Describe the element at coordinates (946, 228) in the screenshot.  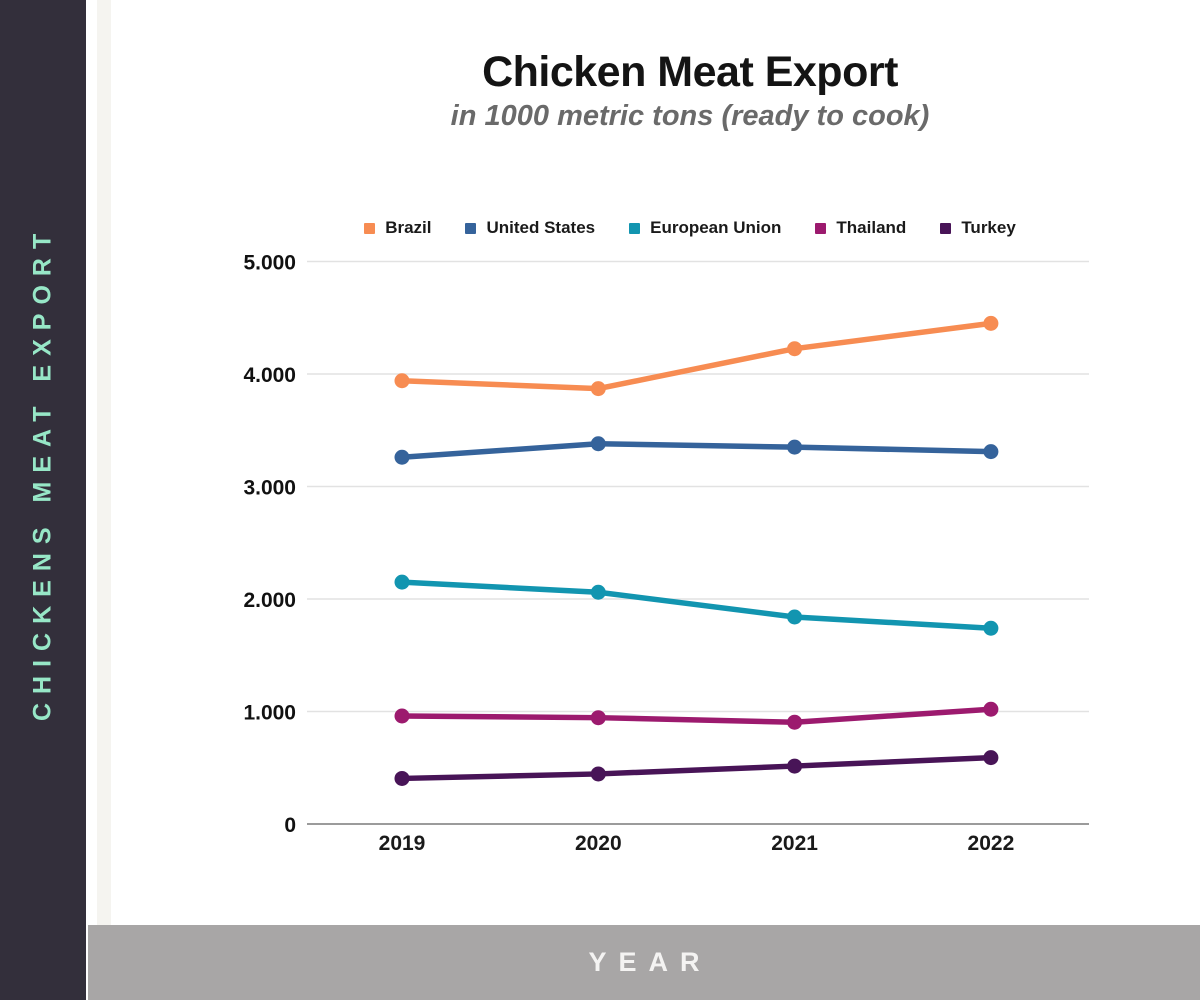
I see `legend-swatch-turkey` at that location.